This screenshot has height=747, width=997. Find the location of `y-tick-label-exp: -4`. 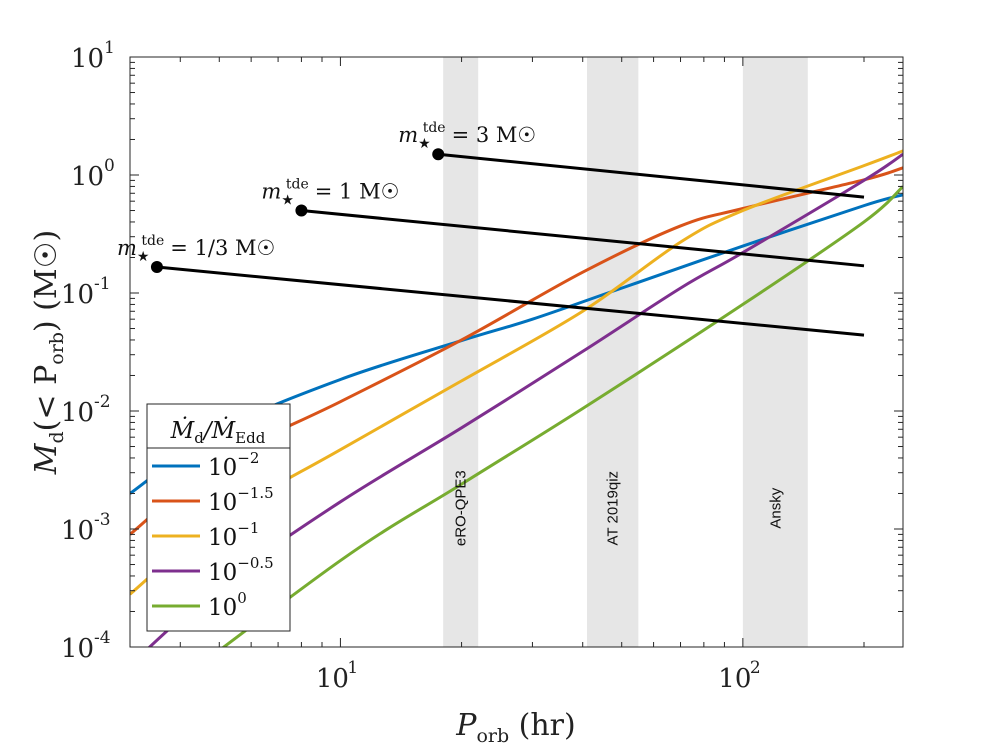

y-tick-label-exp: -4 is located at coordinates (102, 638).